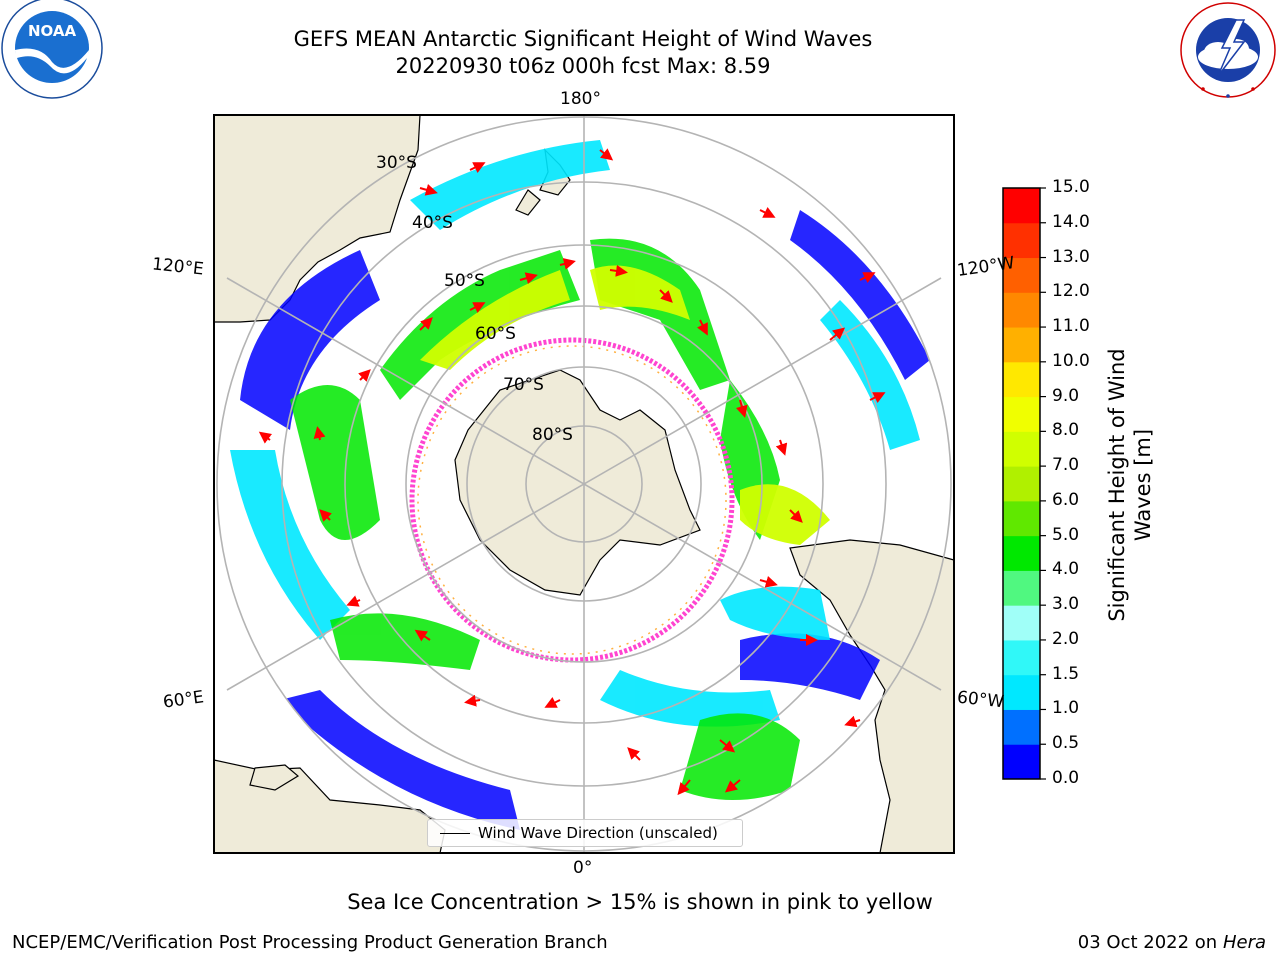 The width and height of the screenshot is (1280, 960). I want to click on sea-ice-inner-edge, so click(572, 500).